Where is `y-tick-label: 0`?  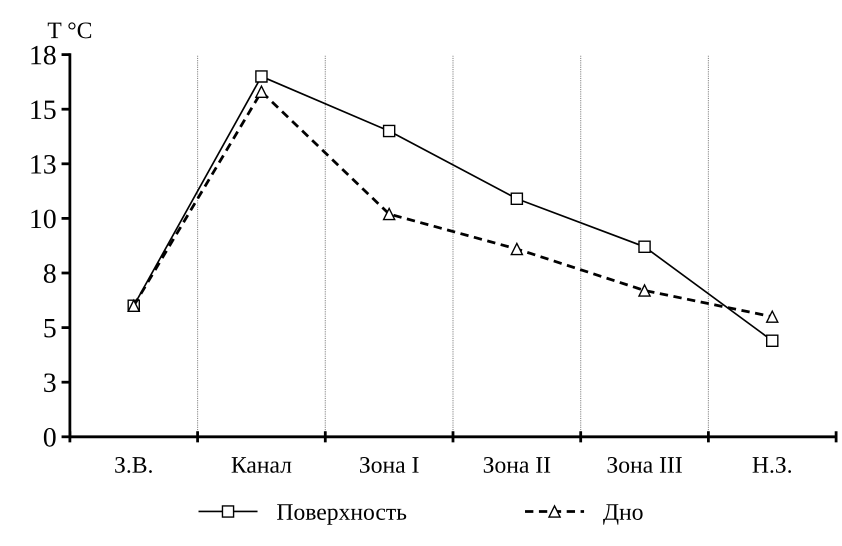 y-tick-label: 0 is located at coordinates (50, 437).